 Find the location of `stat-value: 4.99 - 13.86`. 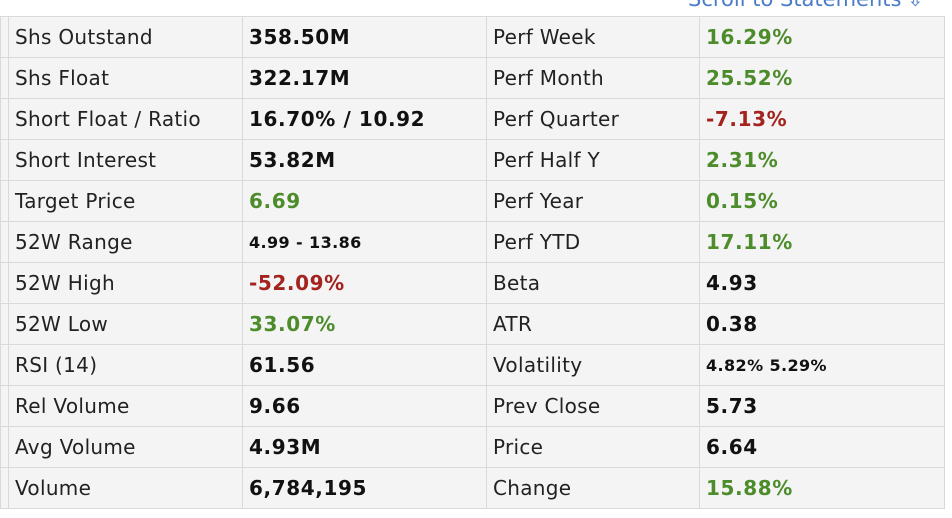

stat-value: 4.99 - 13.86 is located at coordinates (364, 242).